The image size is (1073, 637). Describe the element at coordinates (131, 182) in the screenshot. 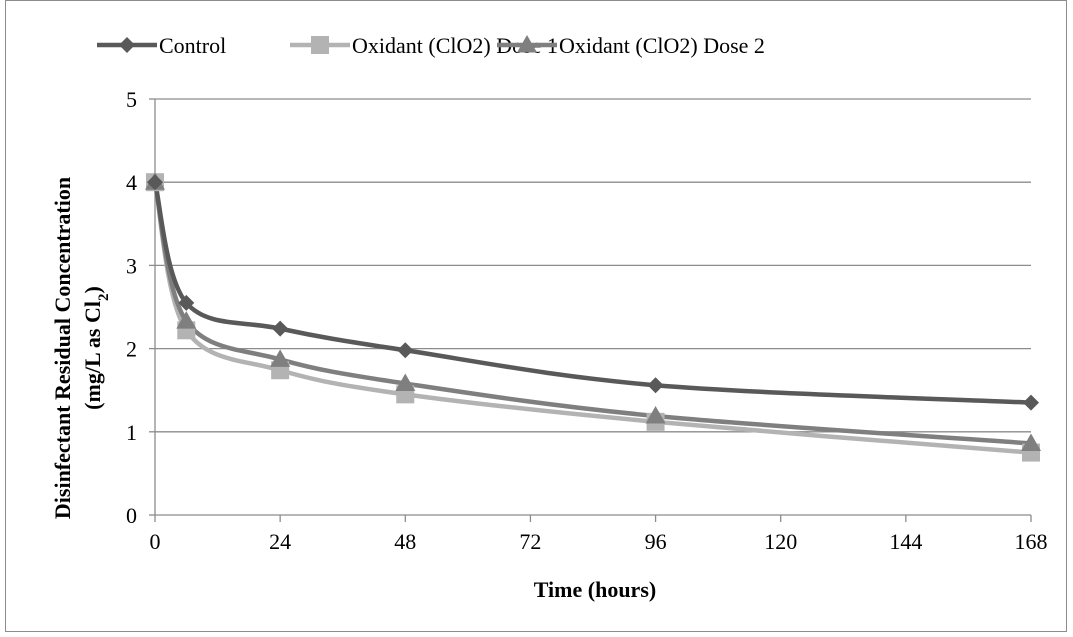

I see `y-tick-label: 4` at that location.